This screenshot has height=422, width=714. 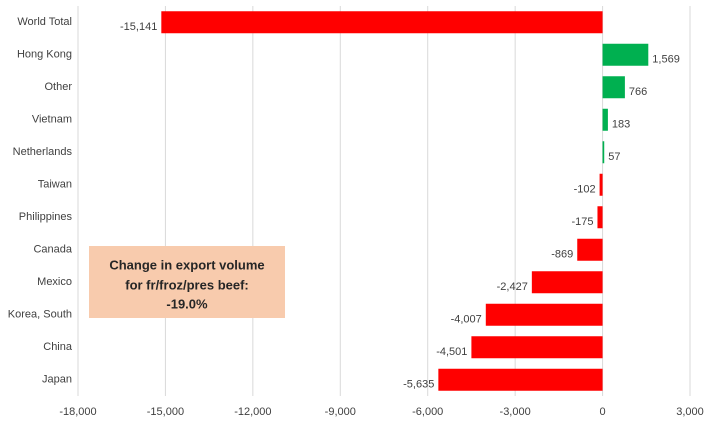 What do you see at coordinates (512, 287) in the screenshot?
I see `data-label: -2,427` at bounding box center [512, 287].